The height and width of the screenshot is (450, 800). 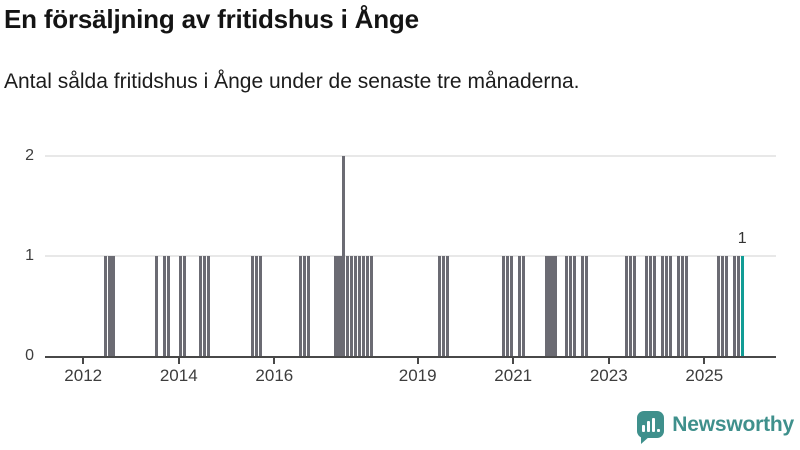 What do you see at coordinates (83, 375) in the screenshot?
I see `x-tick-label: 2012` at bounding box center [83, 375].